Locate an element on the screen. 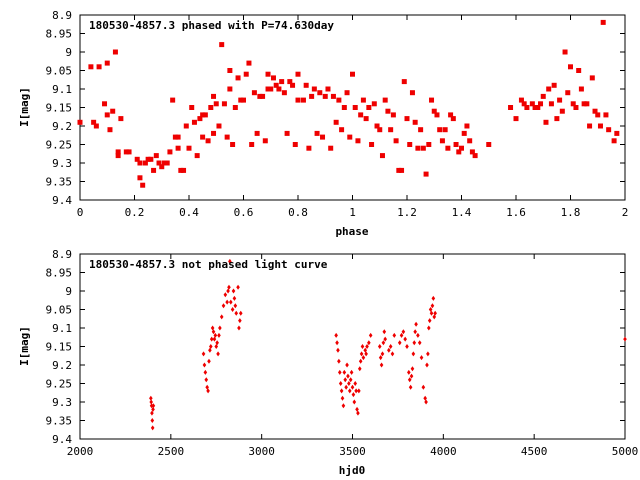 The width and height of the screenshot is (640, 480). phased-x-tick-label: 0.6 is located at coordinates (244, 212).